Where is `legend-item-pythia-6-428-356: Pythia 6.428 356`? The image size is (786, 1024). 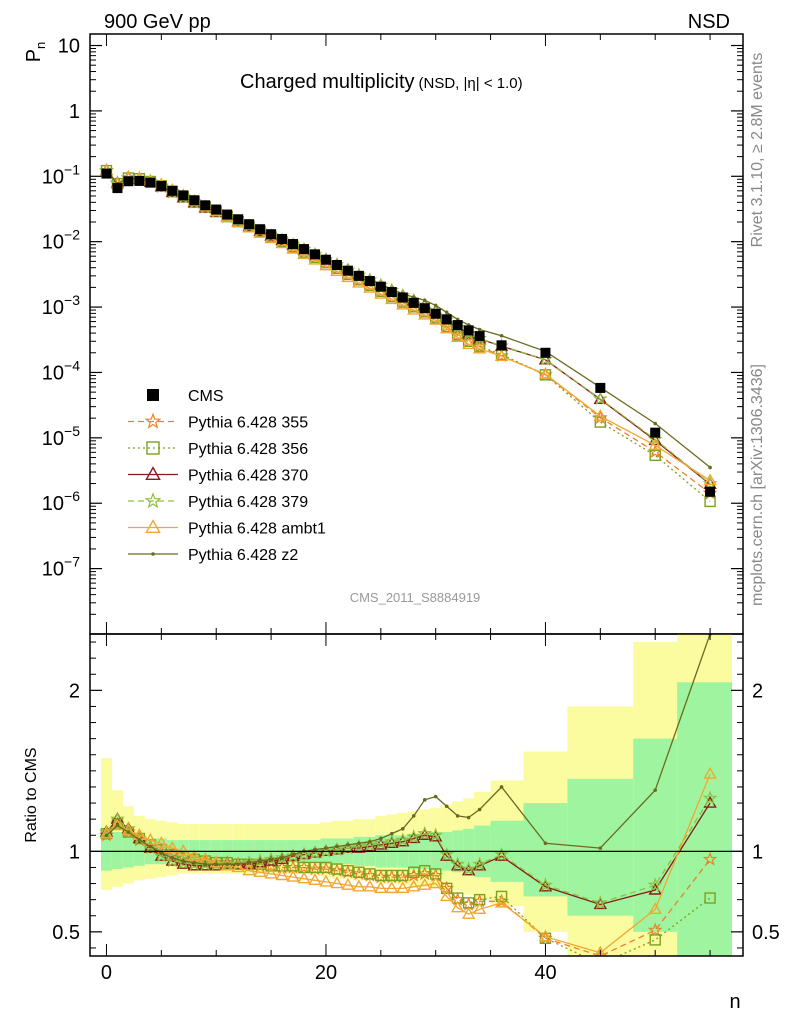 legend-item-pythia-6-428-356: Pythia 6.428 356 is located at coordinates (218, 449).